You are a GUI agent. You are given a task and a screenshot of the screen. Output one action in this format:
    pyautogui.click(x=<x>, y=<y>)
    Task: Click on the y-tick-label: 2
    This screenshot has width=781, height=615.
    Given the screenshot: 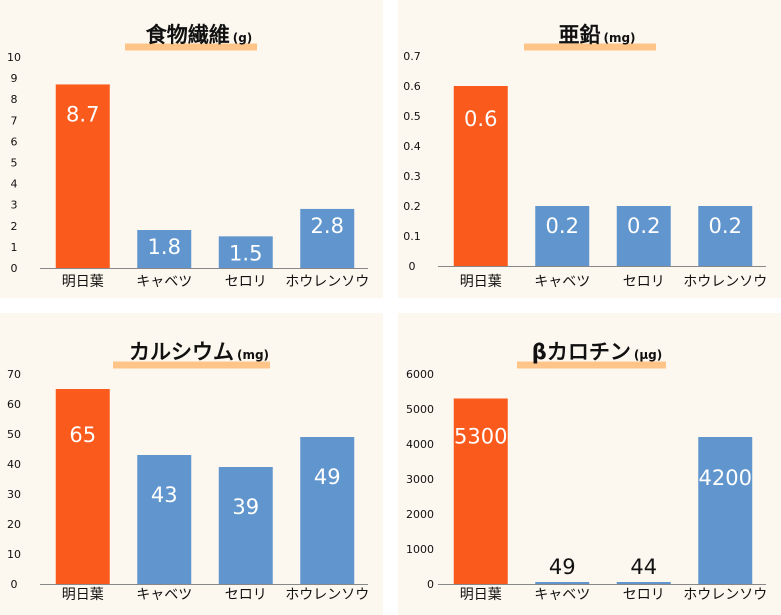 What is the action you would take?
    pyautogui.click(x=14, y=226)
    